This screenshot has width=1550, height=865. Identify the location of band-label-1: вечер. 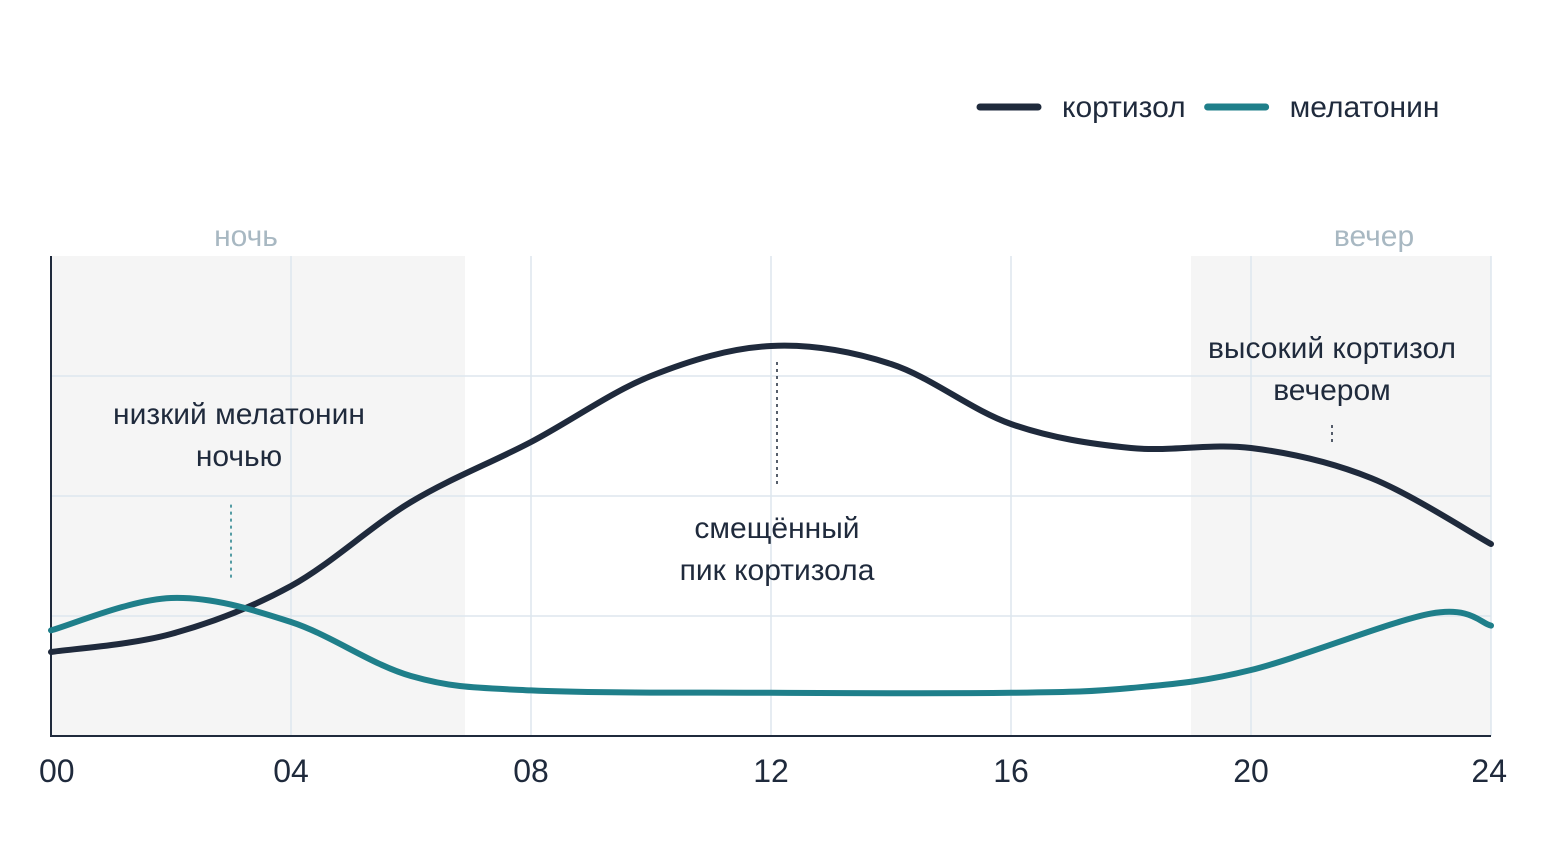
(1374, 236).